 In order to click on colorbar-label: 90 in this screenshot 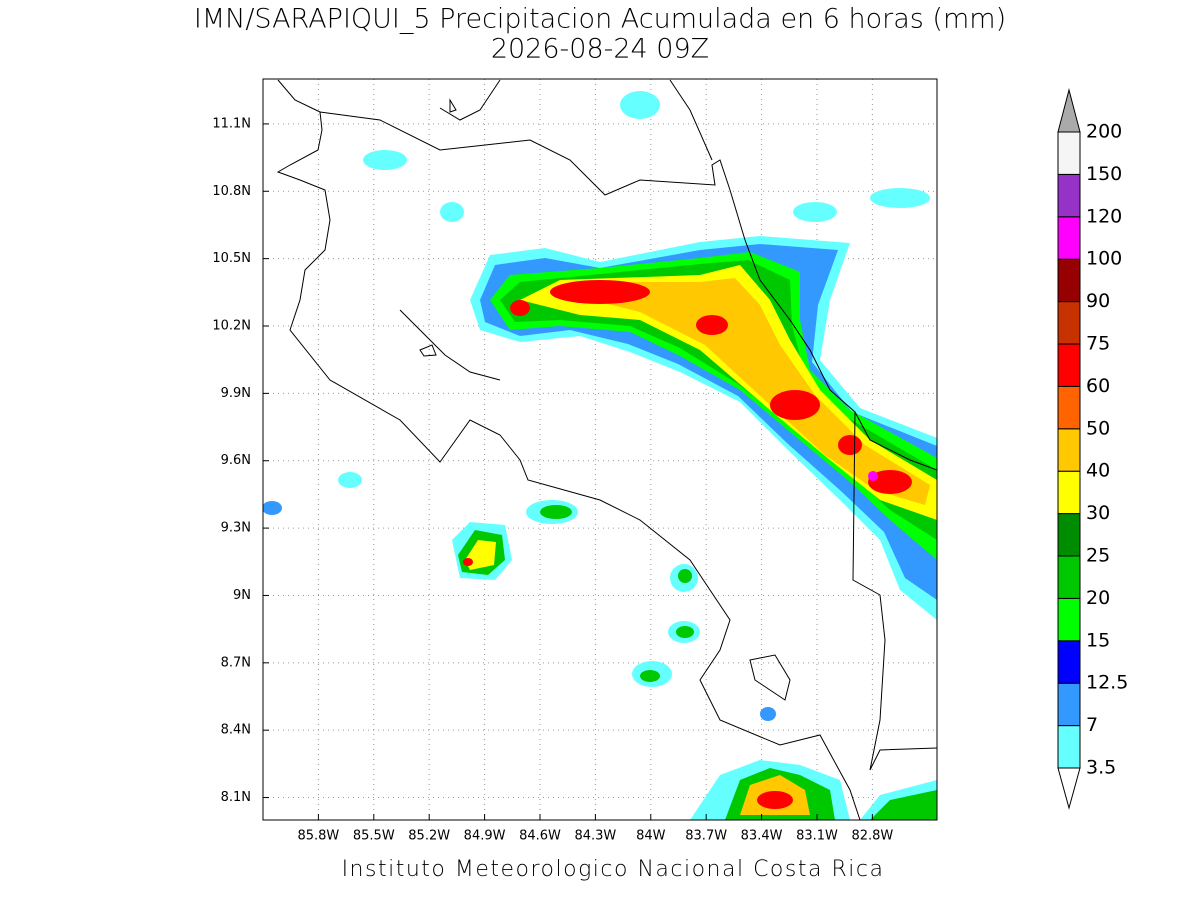, I will do `click(1098, 301)`.